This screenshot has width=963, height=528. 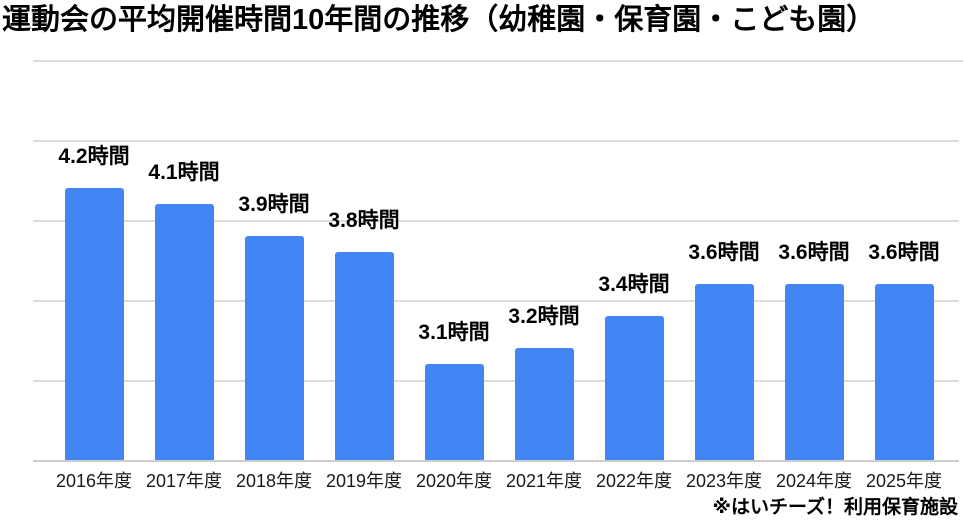 I want to click on bar-value-label: 3.4時間, so click(x=634, y=284).